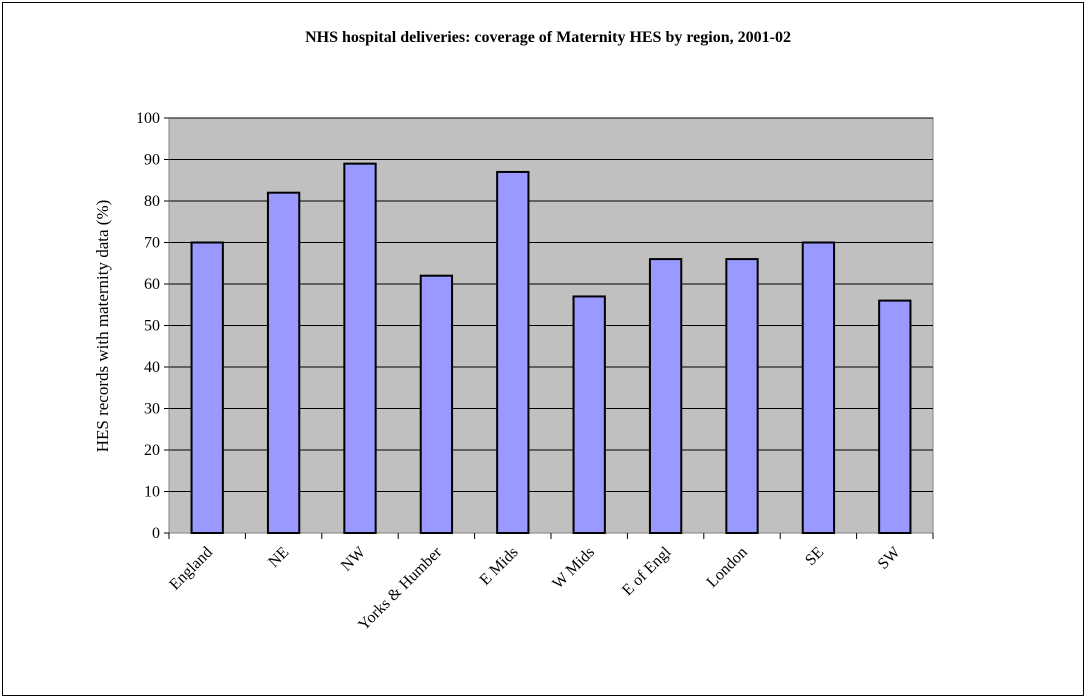 Image resolution: width=1088 pixels, height=700 pixels. I want to click on y-tick-label: 70, so click(152, 243).